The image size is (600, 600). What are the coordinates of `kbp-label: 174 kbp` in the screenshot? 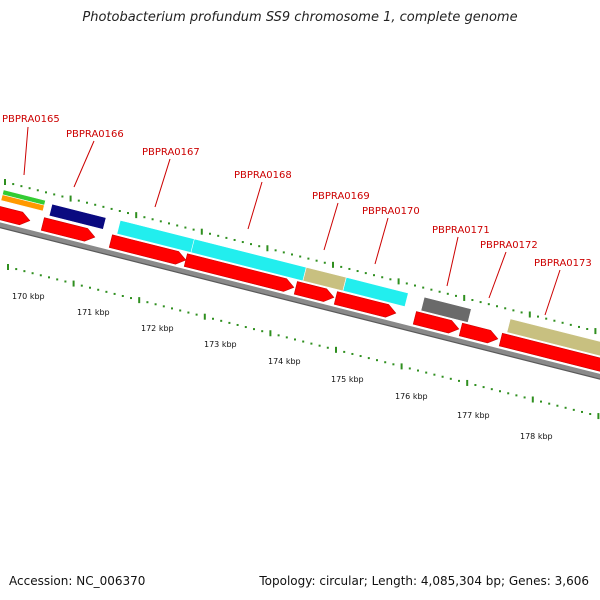 It's located at (284, 361).